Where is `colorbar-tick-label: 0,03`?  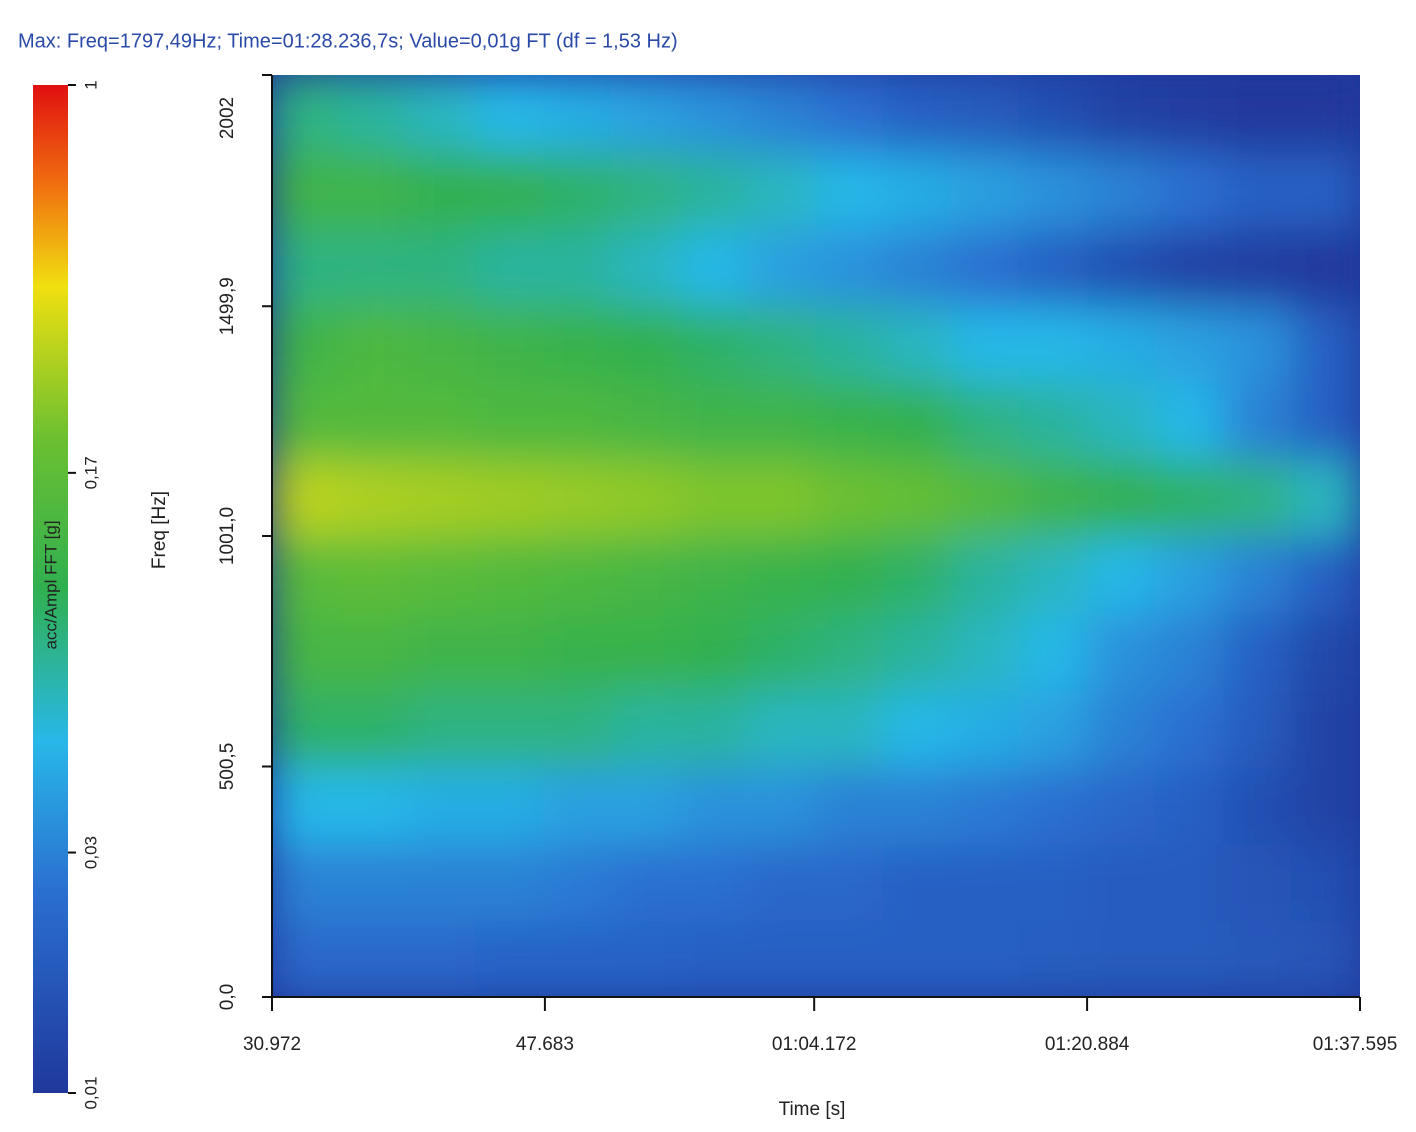 colorbar-tick-label: 0,03 is located at coordinates (90, 852).